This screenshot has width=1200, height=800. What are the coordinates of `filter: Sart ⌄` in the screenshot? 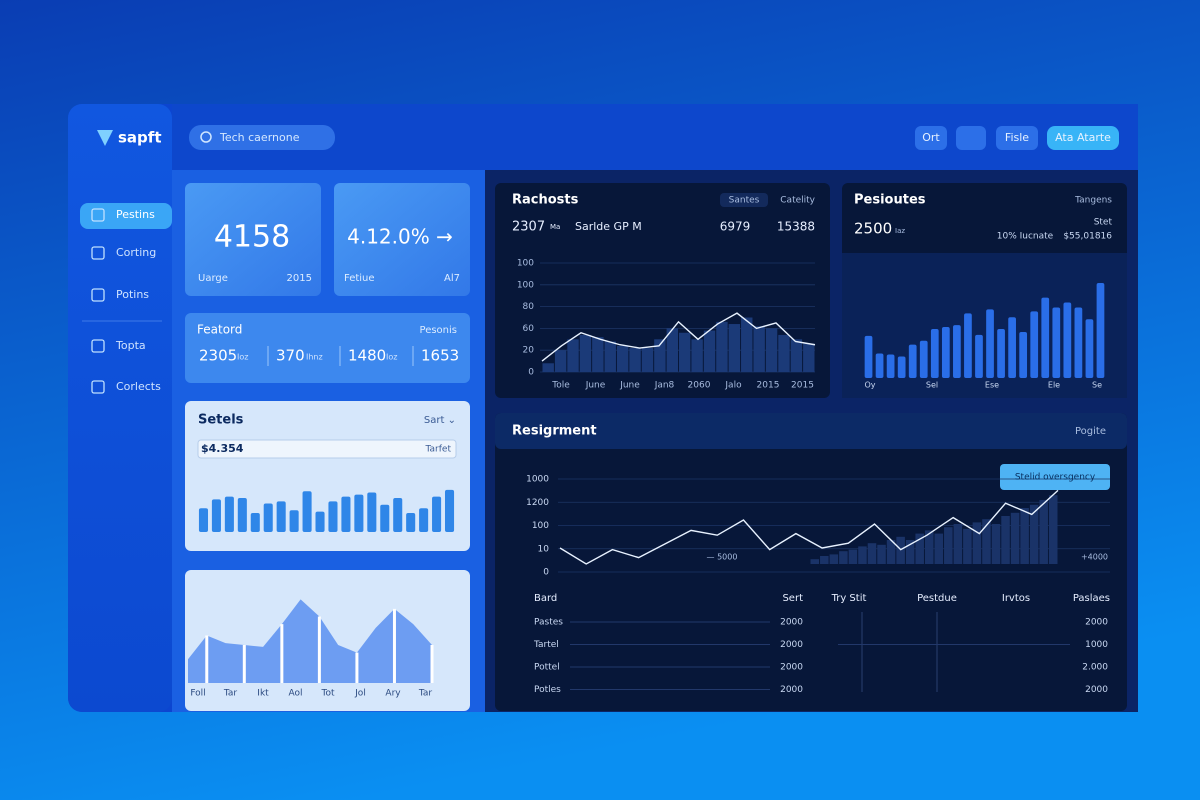 It's located at (440, 420).